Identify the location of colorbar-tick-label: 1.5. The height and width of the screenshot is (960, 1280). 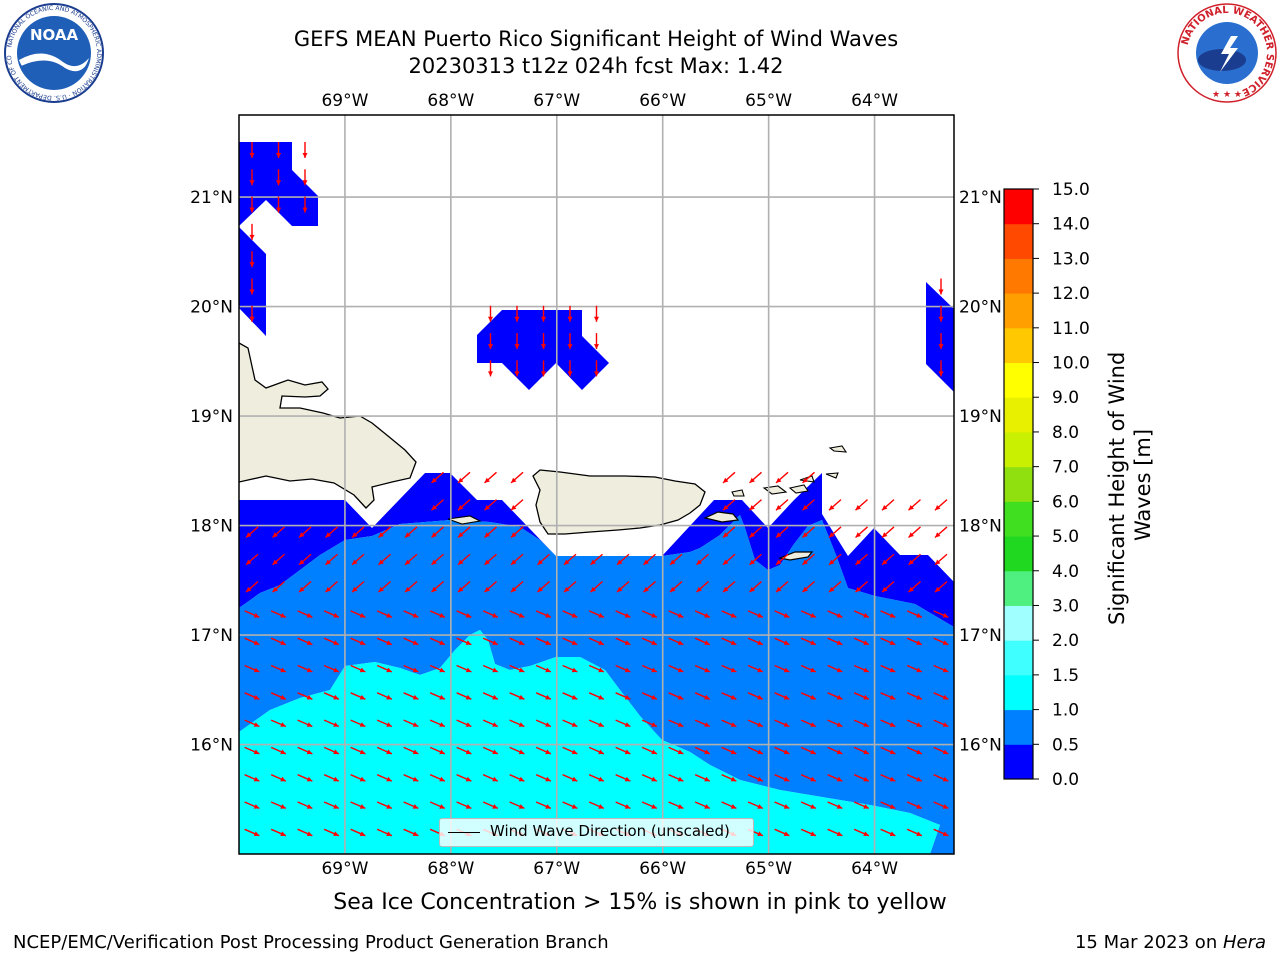
(1065, 676).